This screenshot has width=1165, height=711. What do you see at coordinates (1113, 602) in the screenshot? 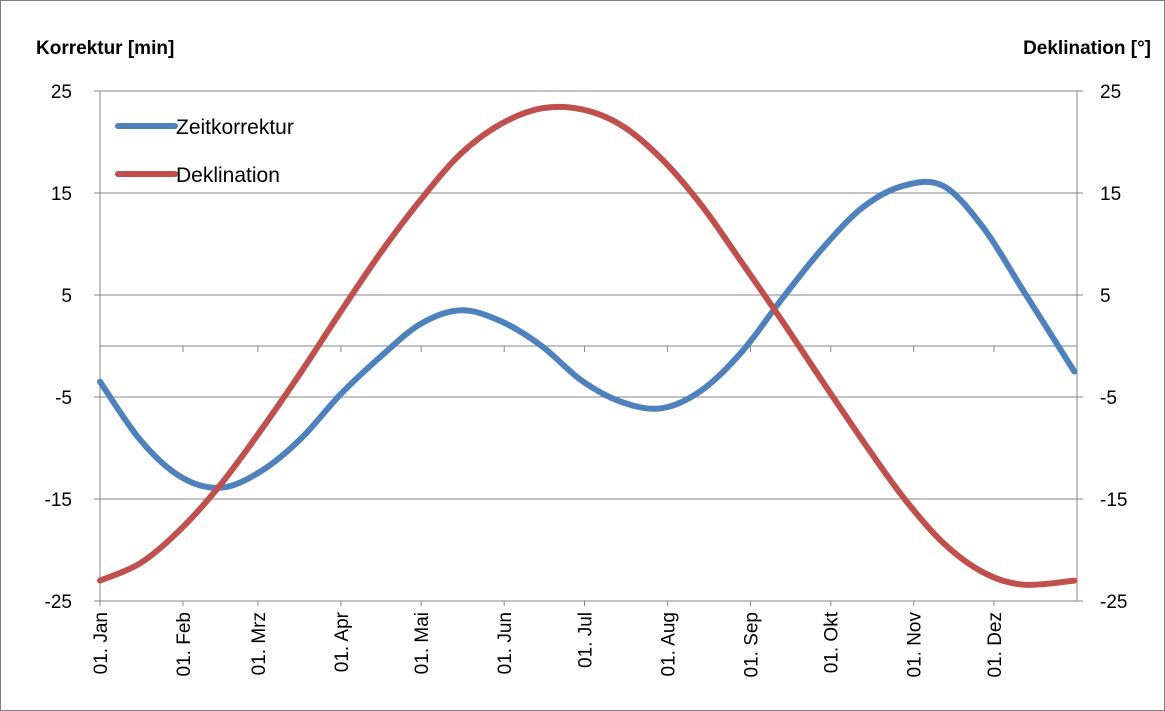
I see `y-tick-label-right: -25` at bounding box center [1113, 602].